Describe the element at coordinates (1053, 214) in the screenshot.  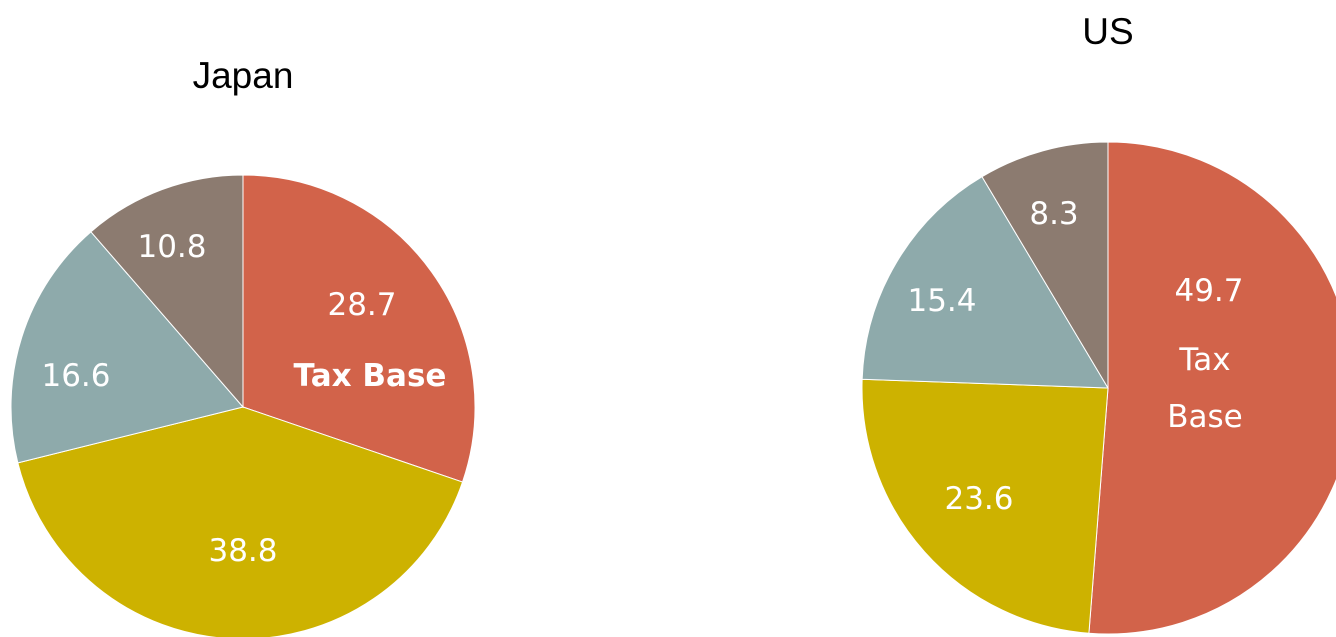
I see `us-slice-3-value-label: 8.3` at that location.